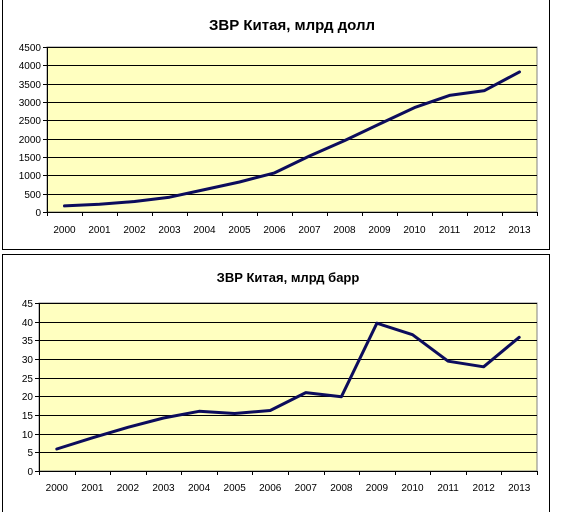 The height and width of the screenshot is (513, 588). I want to click on y-tick-label: 30, so click(28, 360).